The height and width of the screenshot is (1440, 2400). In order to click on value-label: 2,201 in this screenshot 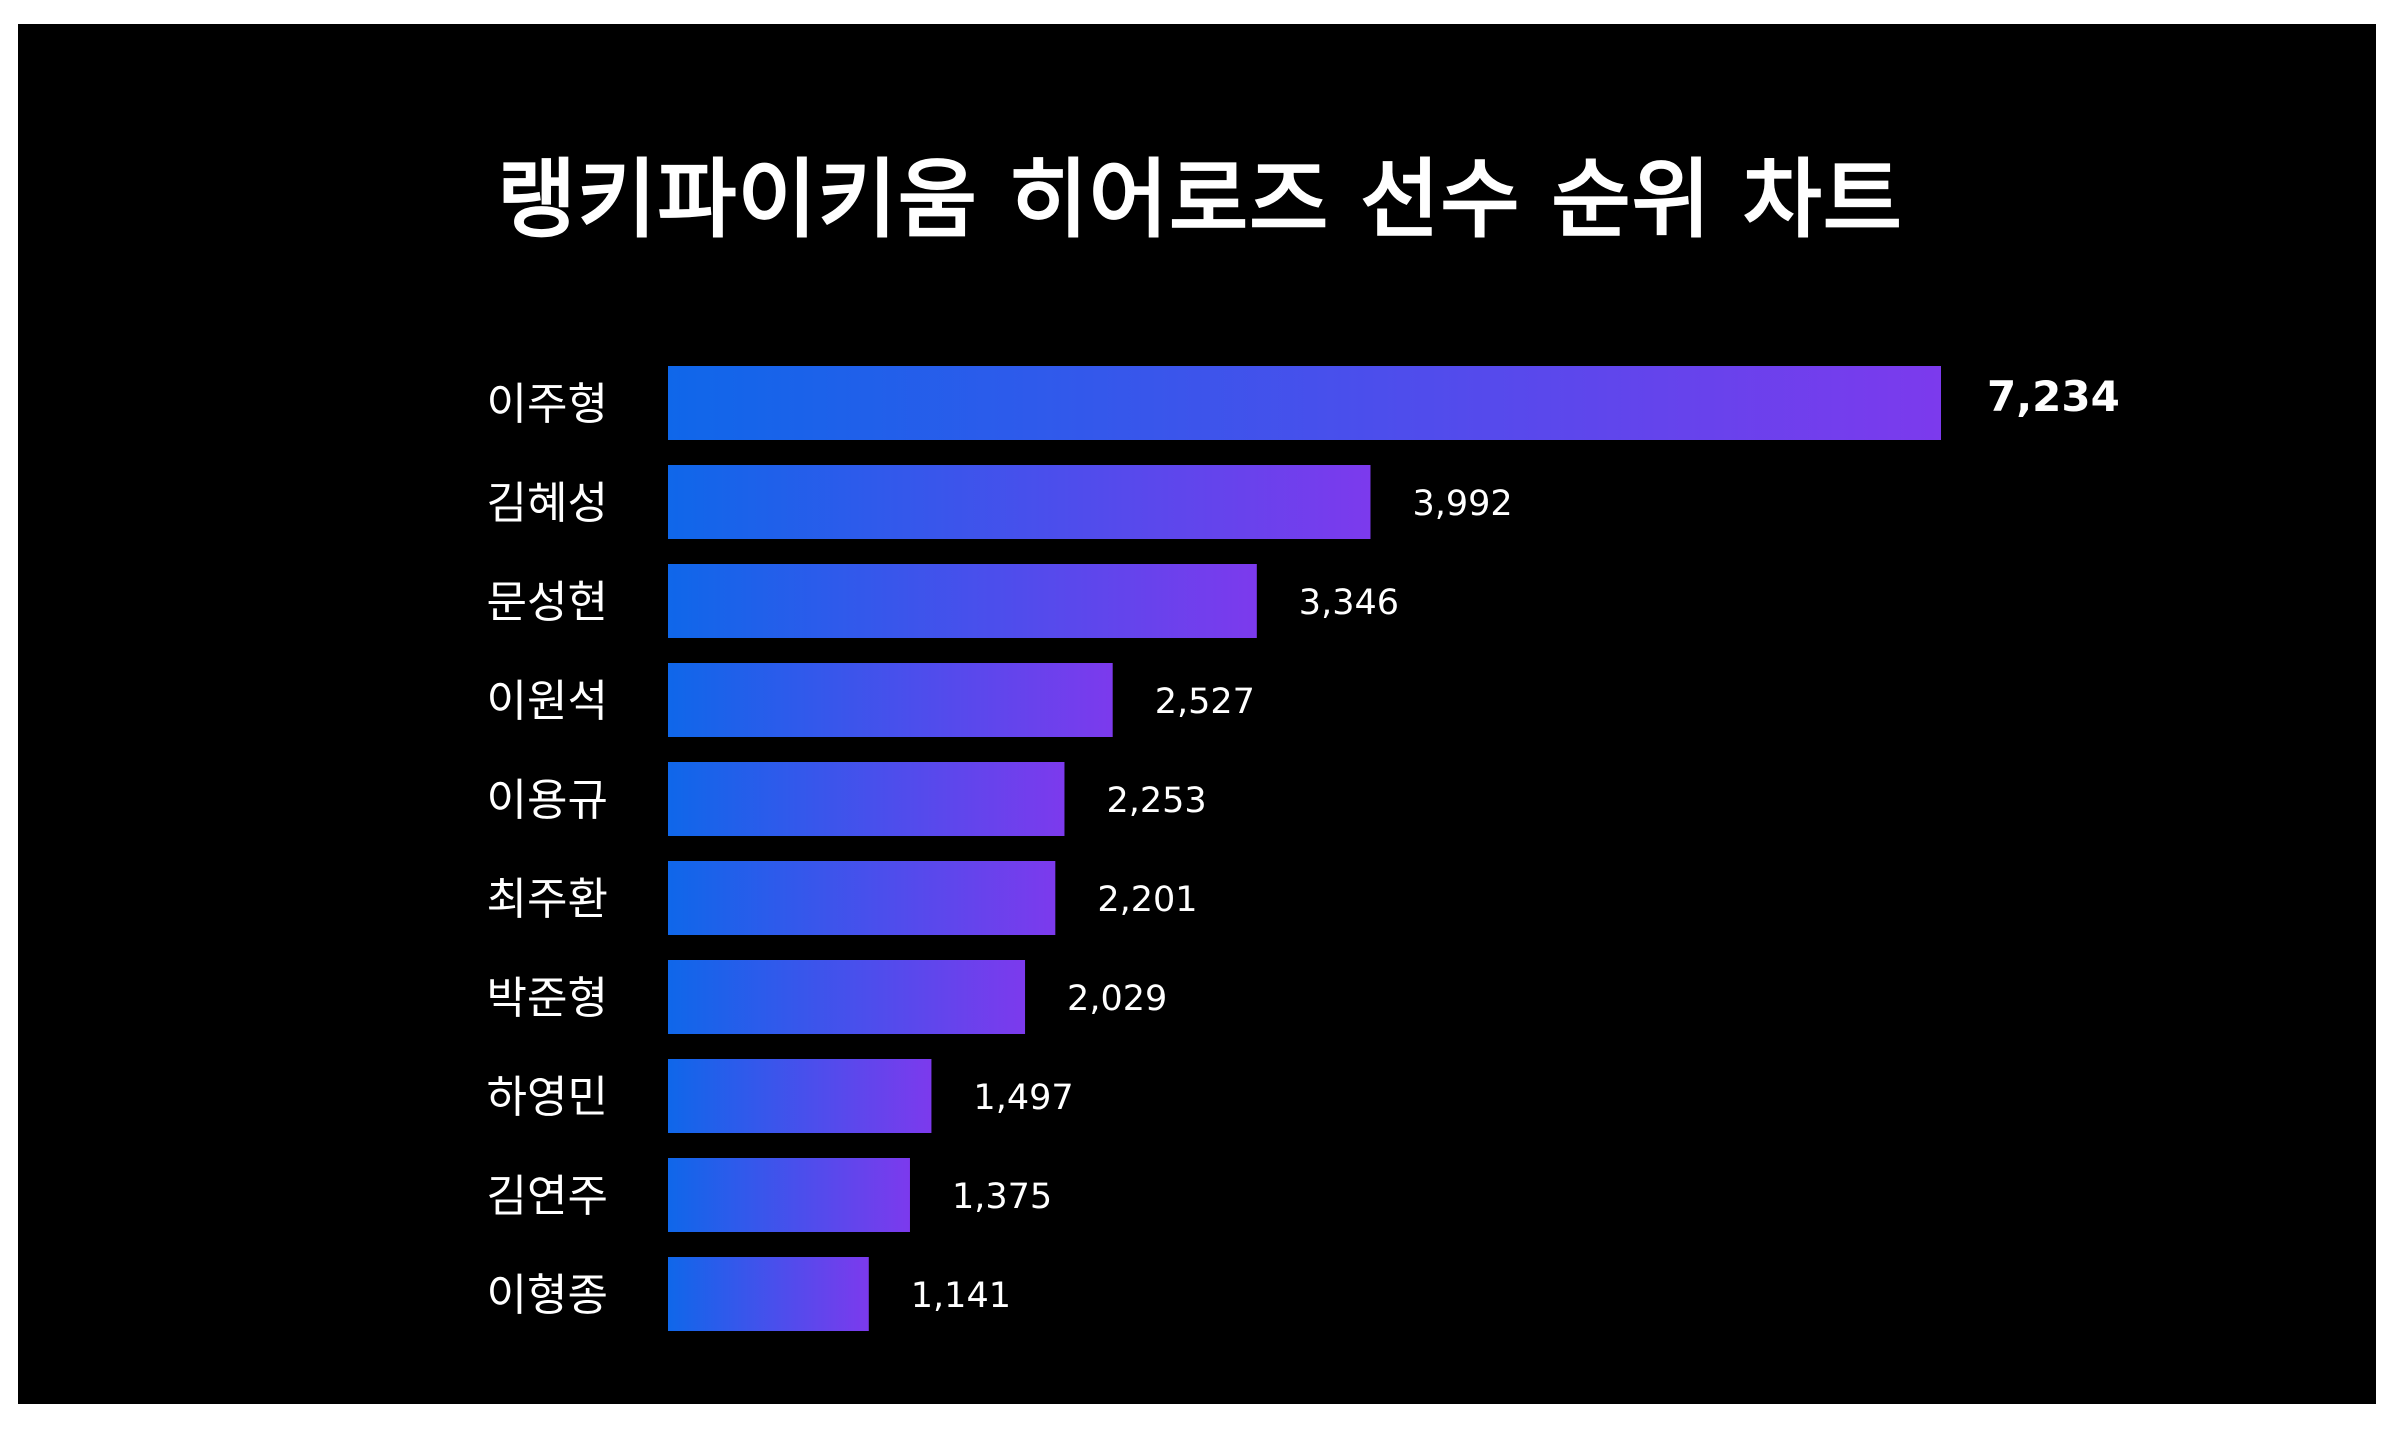, I will do `click(1147, 900)`.